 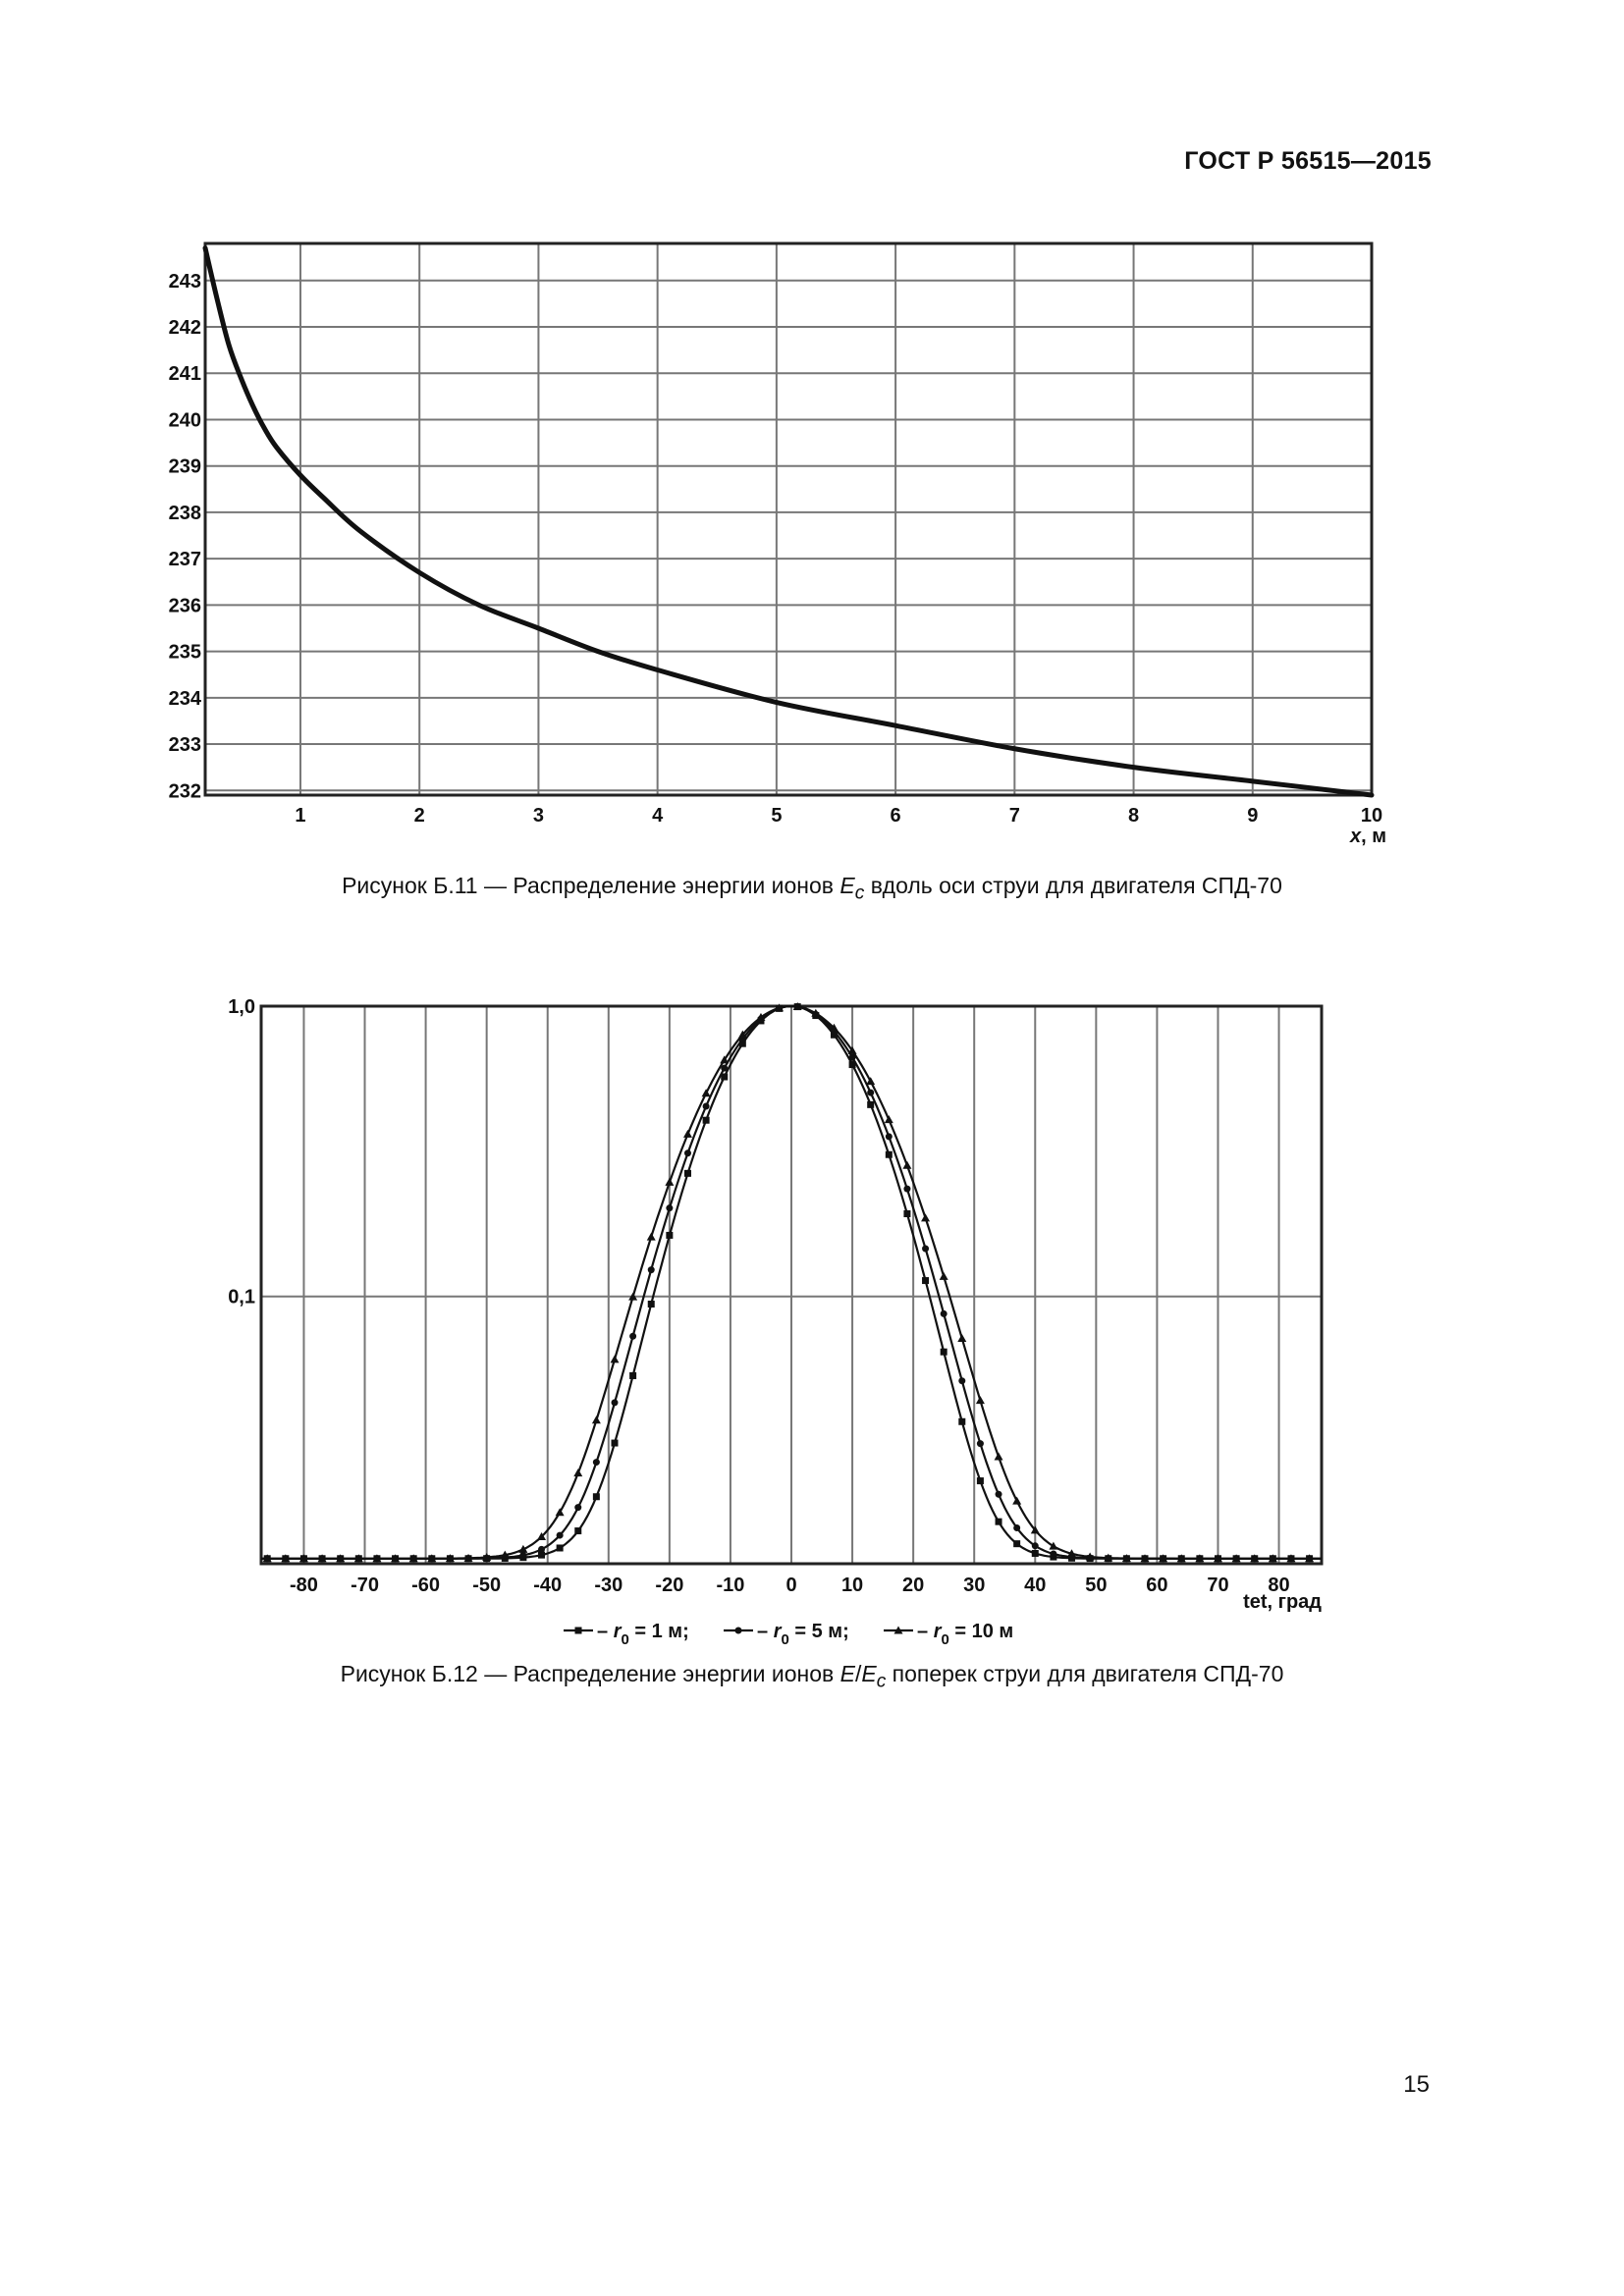 I want to click on chart2-x-tick-label: -50, so click(x=486, y=1586).